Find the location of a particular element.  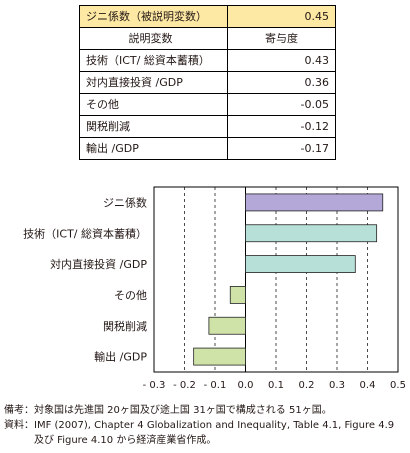

x-tick-label: 0.1 is located at coordinates (276, 385).